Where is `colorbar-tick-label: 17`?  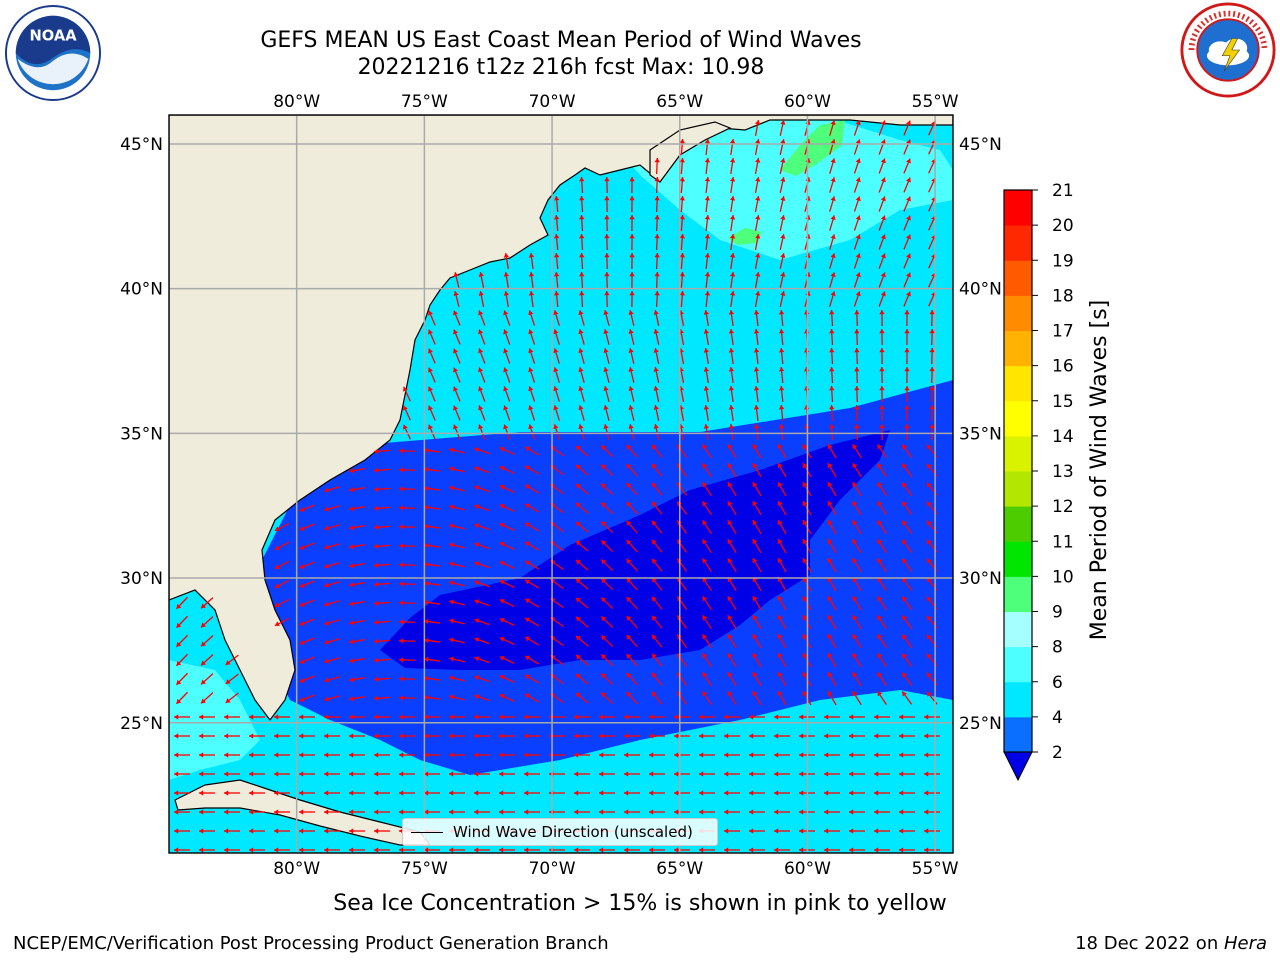
colorbar-tick-label: 17 is located at coordinates (1063, 332).